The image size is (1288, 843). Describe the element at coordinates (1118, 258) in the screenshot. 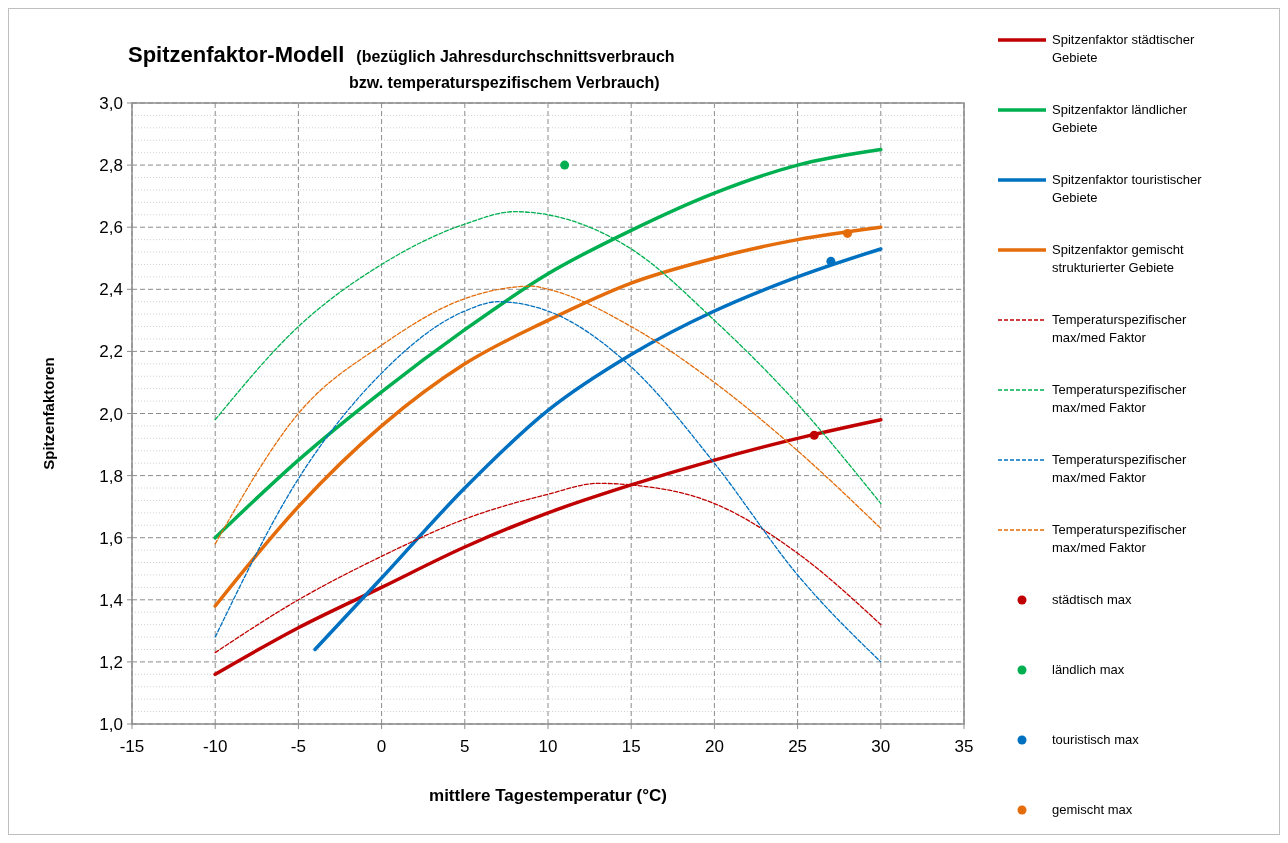

I see `legend-label: Spitzenfaktor gemischt strukturierter Gebiete` at that location.